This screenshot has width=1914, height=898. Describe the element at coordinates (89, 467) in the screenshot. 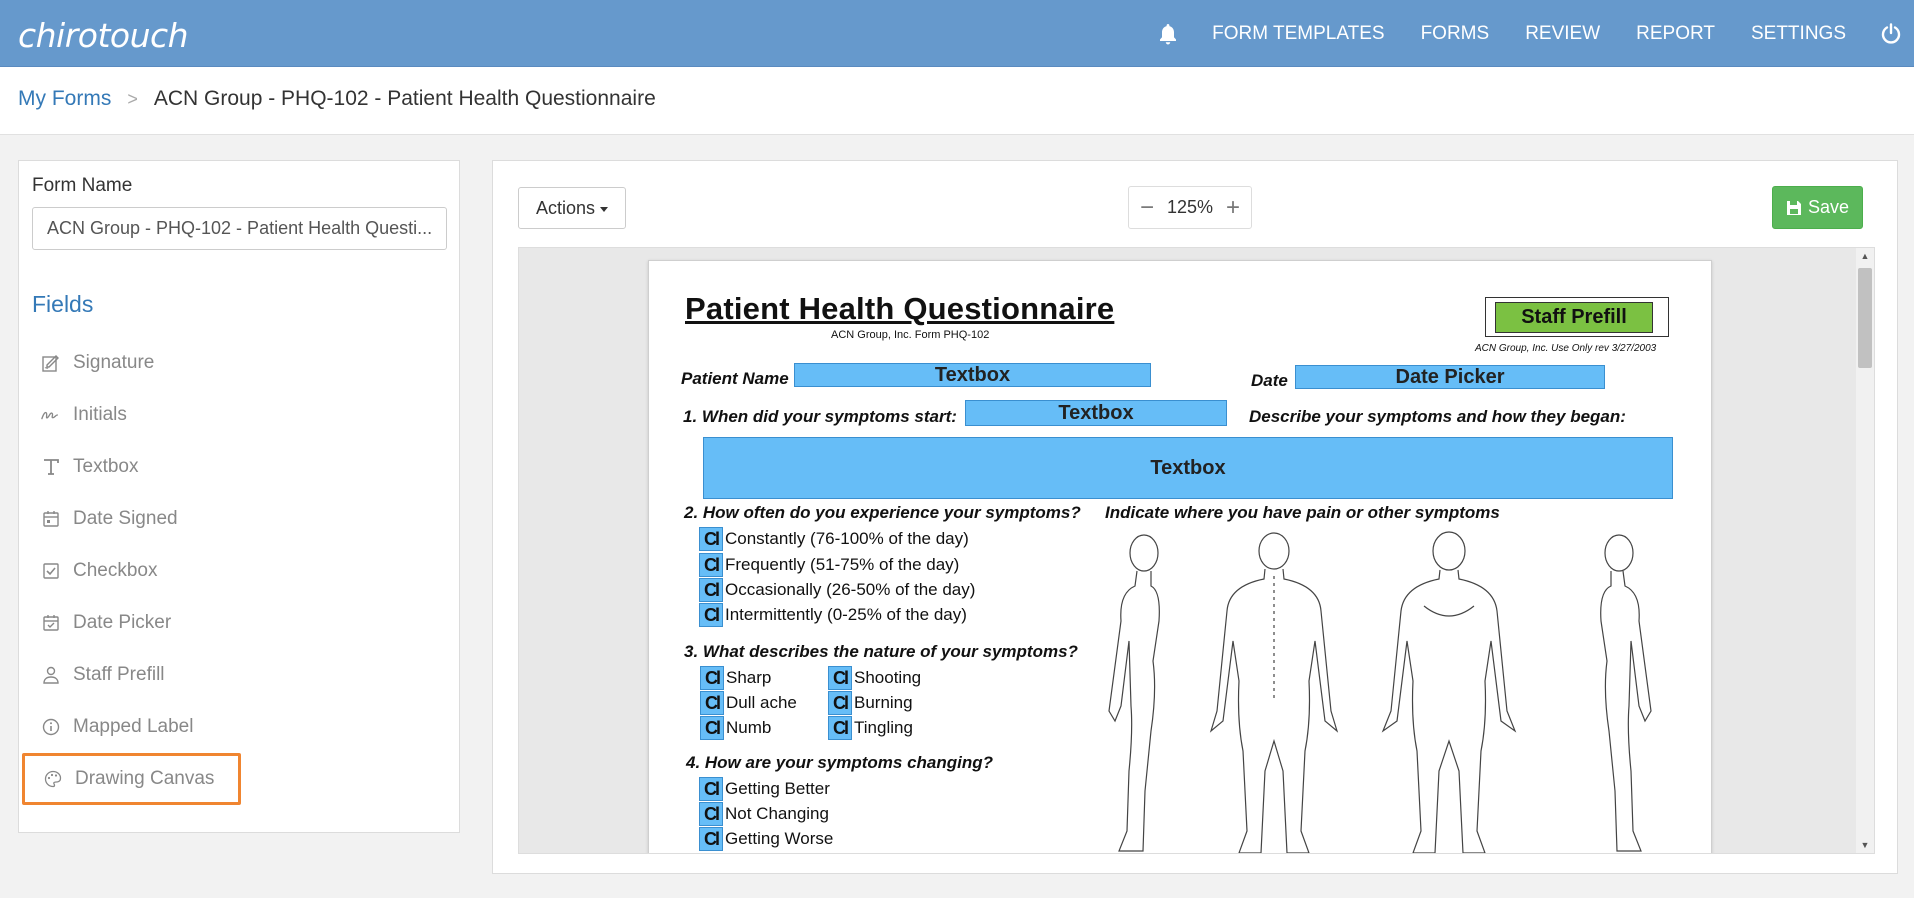

I see `field-textbox: Textbox` at that location.